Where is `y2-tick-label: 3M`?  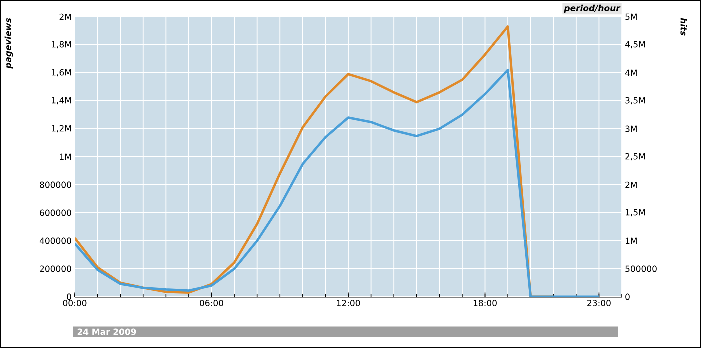
y2-tick-label: 3M is located at coordinates (631, 129).